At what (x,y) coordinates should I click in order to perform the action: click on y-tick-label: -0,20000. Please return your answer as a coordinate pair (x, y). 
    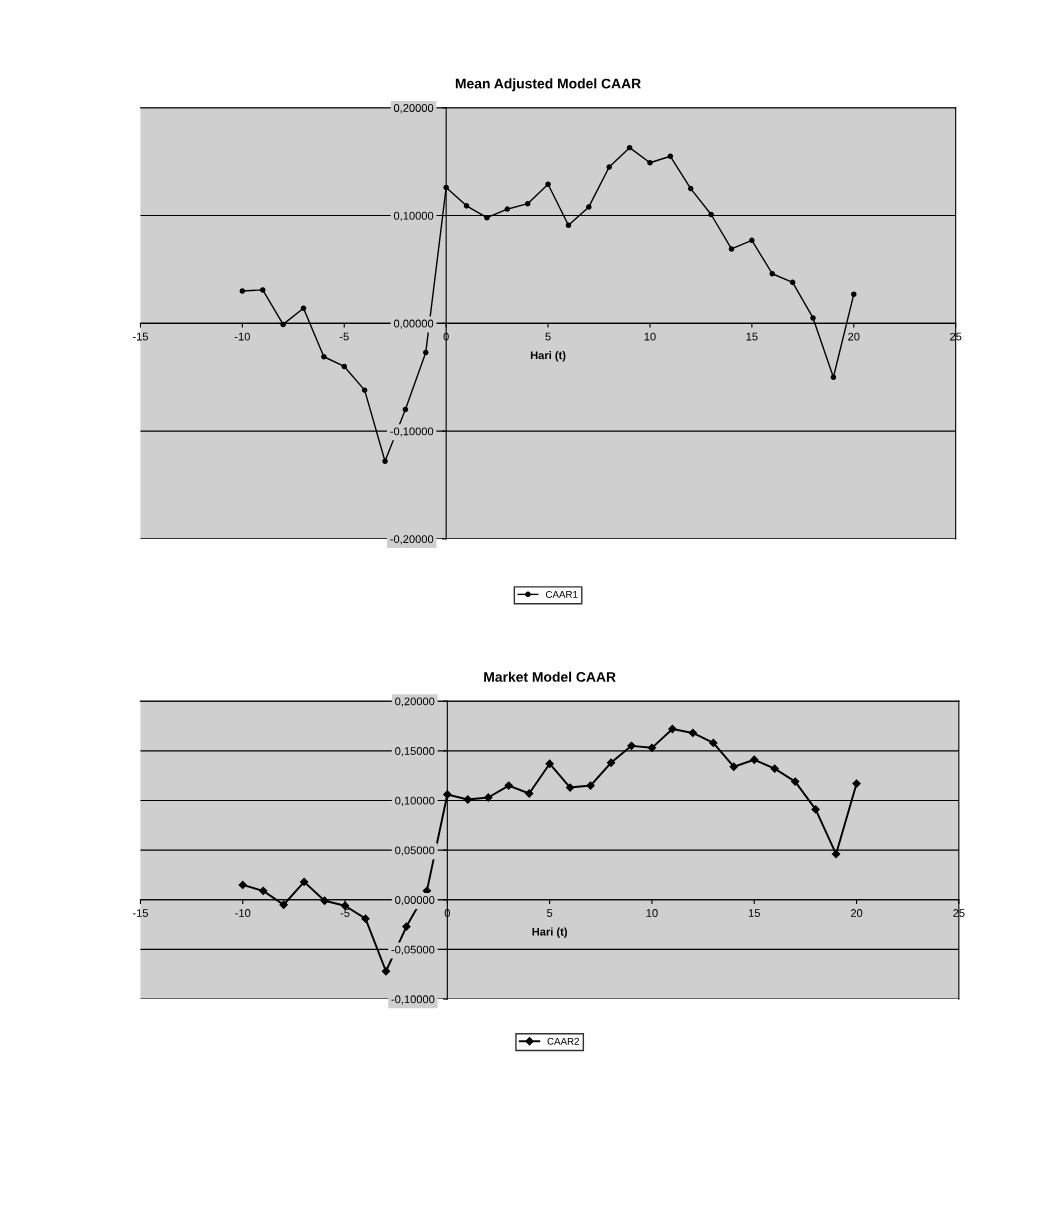
    Looking at the image, I should click on (412, 540).